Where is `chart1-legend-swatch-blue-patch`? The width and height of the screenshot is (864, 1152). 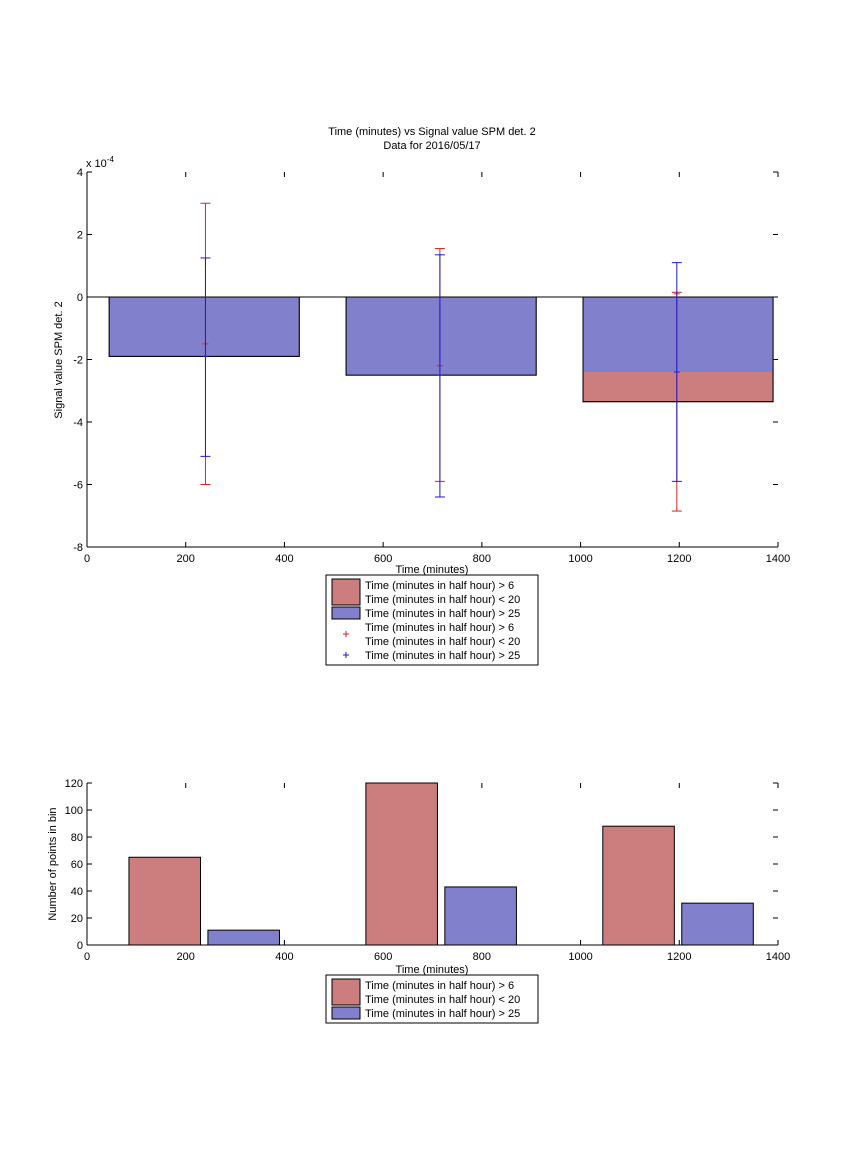 chart1-legend-swatch-blue-patch is located at coordinates (346, 613).